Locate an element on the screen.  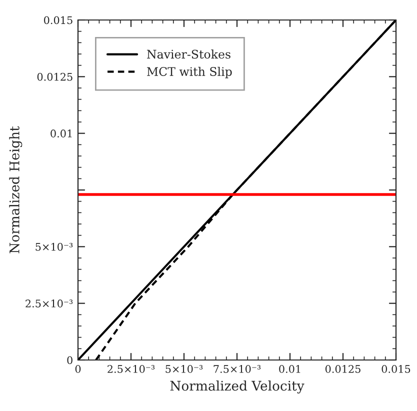
y-tick-label: 0.015 is located at coordinates (58, 20).